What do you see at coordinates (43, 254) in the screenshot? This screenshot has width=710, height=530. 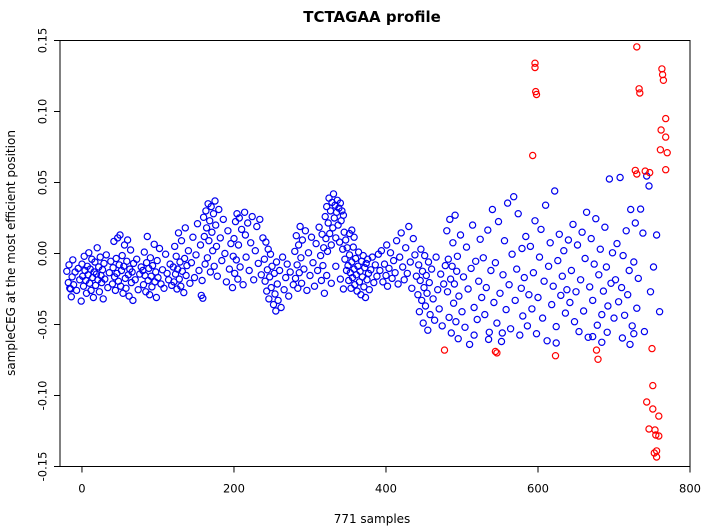 I see `y-tick-label: 0.00` at bounding box center [43, 254].